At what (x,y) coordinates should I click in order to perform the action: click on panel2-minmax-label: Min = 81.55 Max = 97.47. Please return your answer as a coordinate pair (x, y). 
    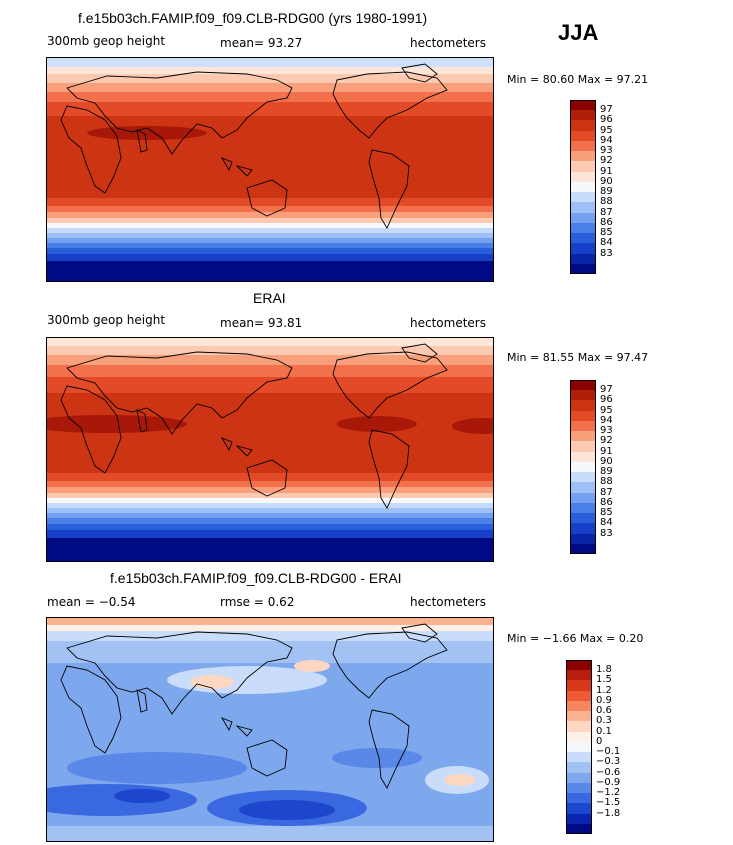
    Looking at the image, I should click on (578, 357).